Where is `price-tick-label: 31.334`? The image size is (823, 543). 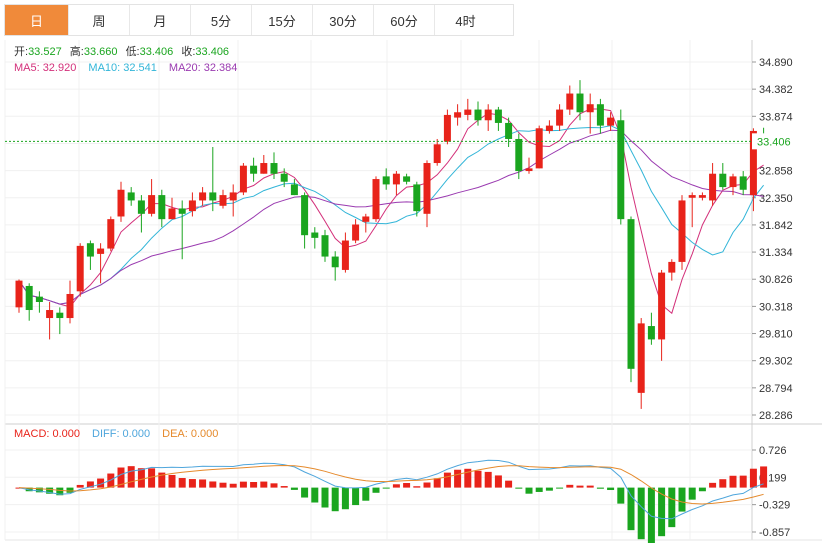 price-tick-label: 31.334 is located at coordinates (776, 253).